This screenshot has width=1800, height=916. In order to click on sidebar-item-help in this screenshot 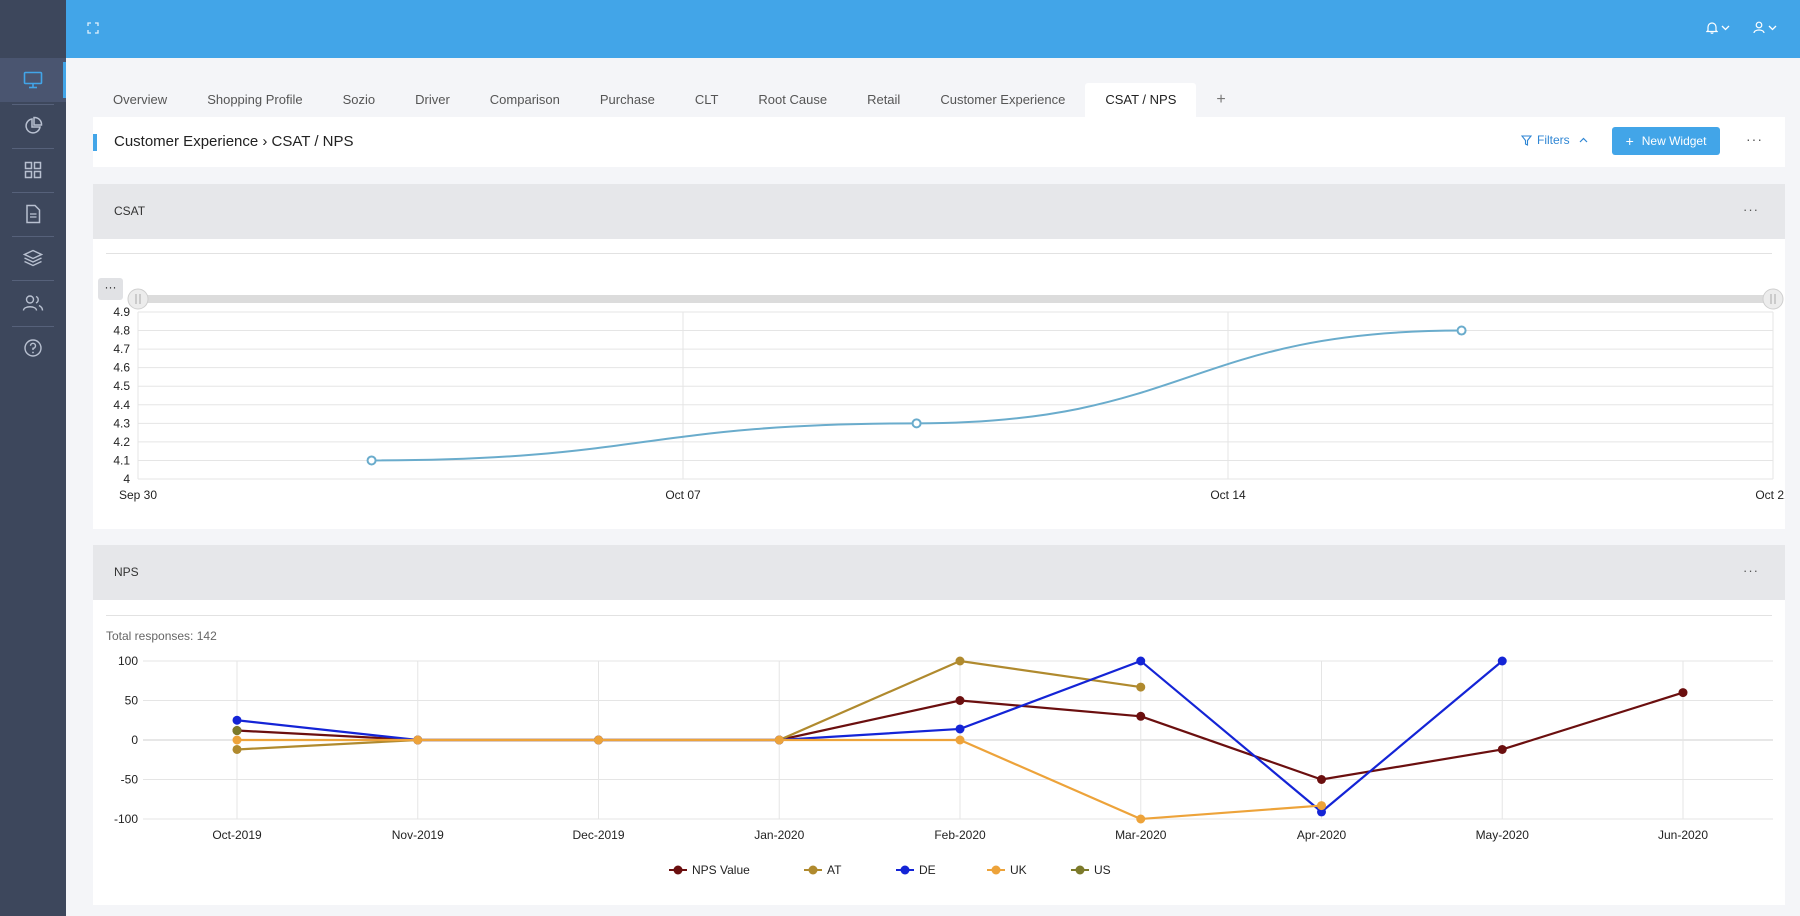, I will do `click(33, 348)`.